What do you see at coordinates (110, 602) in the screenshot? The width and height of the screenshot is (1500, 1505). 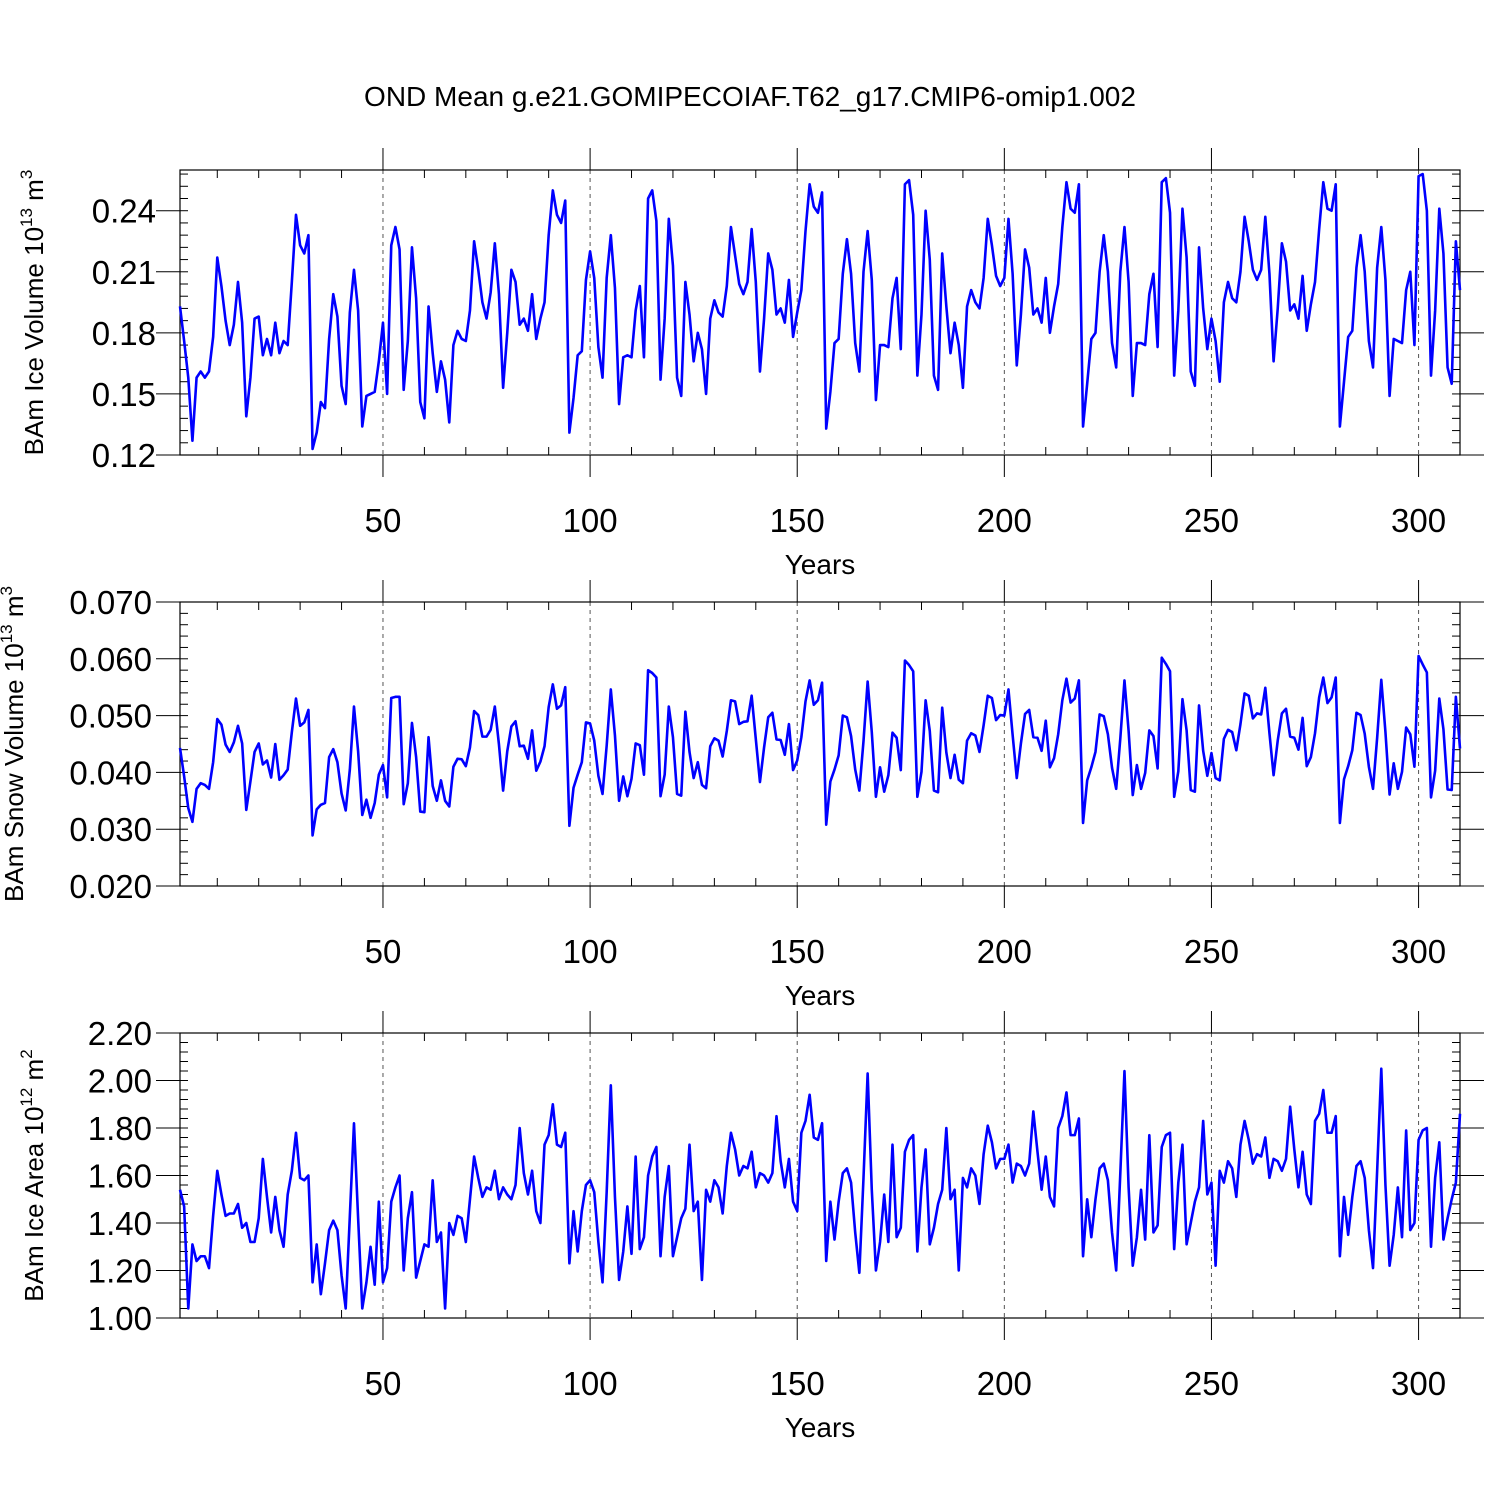 I see `y-tick-label: 0.070` at bounding box center [110, 602].